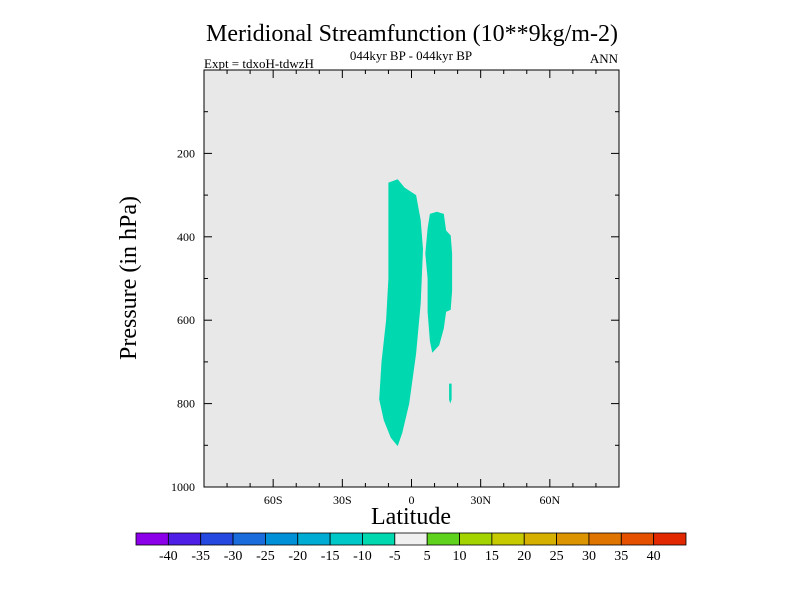  I want to click on y-tick-labels: 200 400 600 800 1000, so click(183, 320).